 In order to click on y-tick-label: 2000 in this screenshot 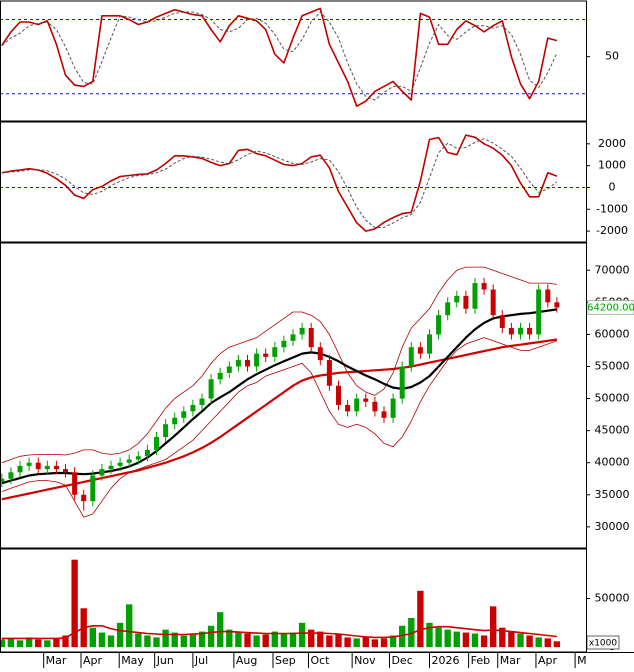, I will do `click(612, 143)`.